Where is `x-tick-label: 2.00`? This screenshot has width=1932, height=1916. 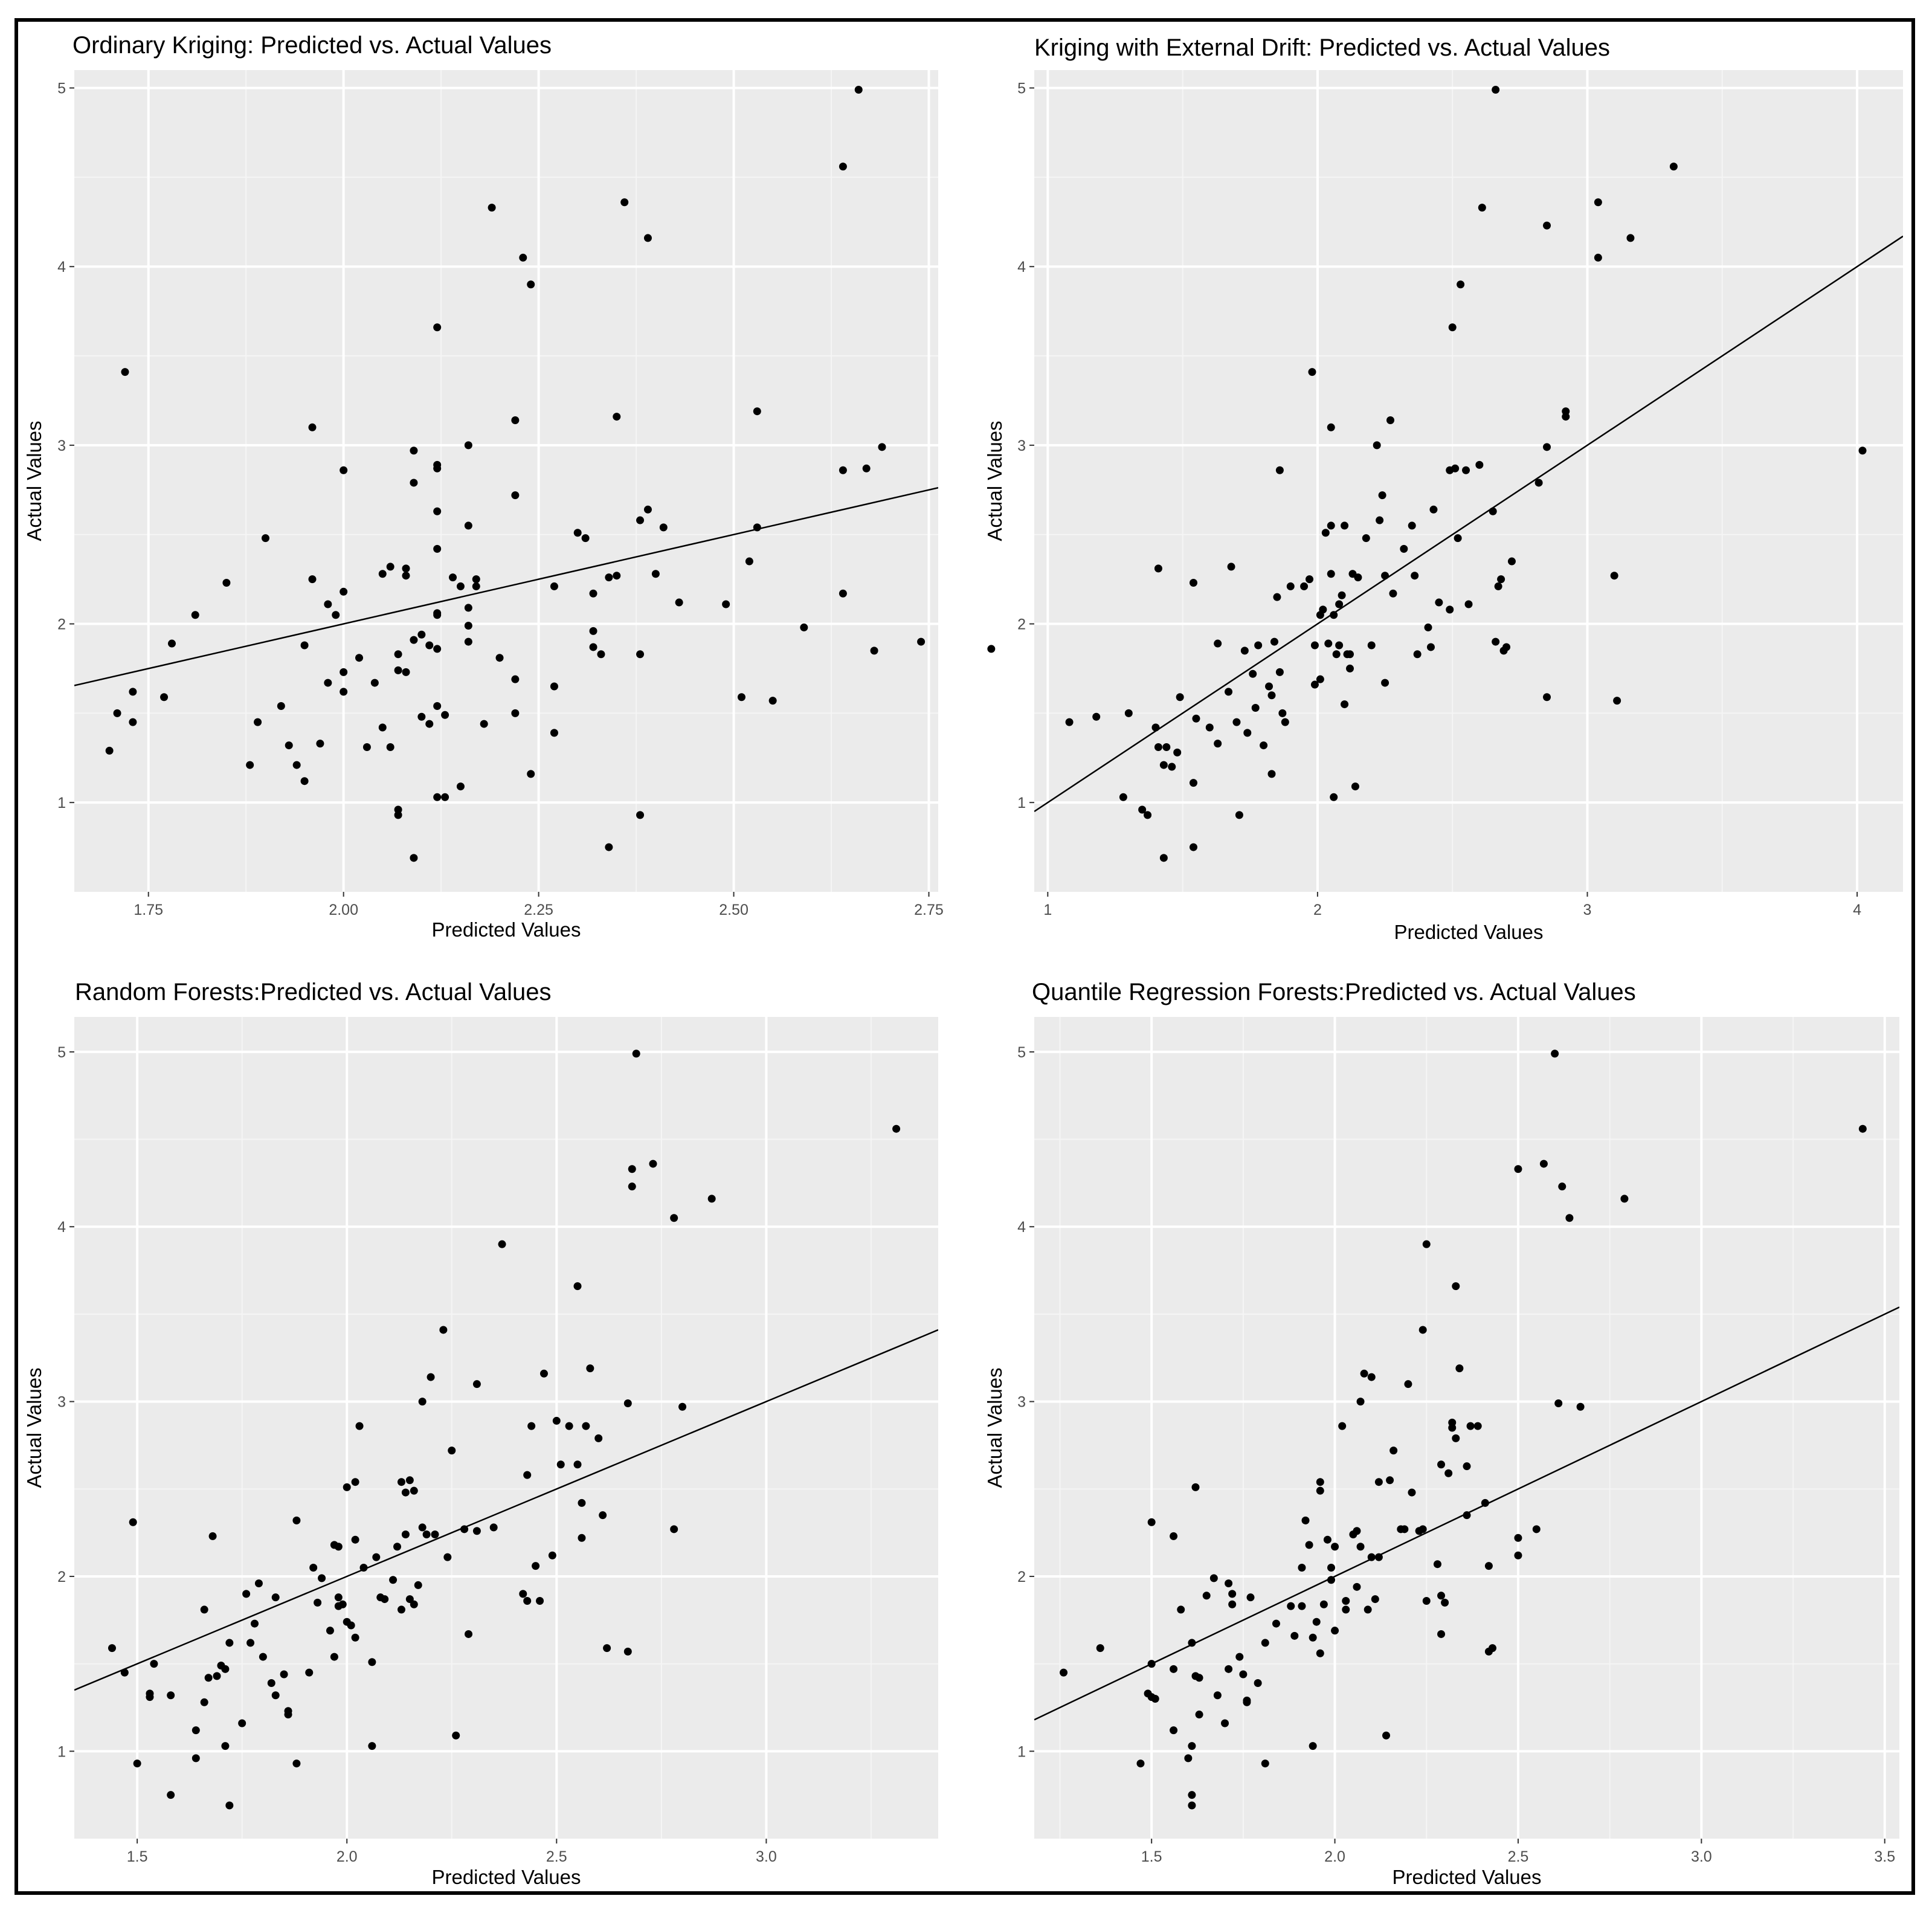 x-tick-label: 2.00 is located at coordinates (344, 910).